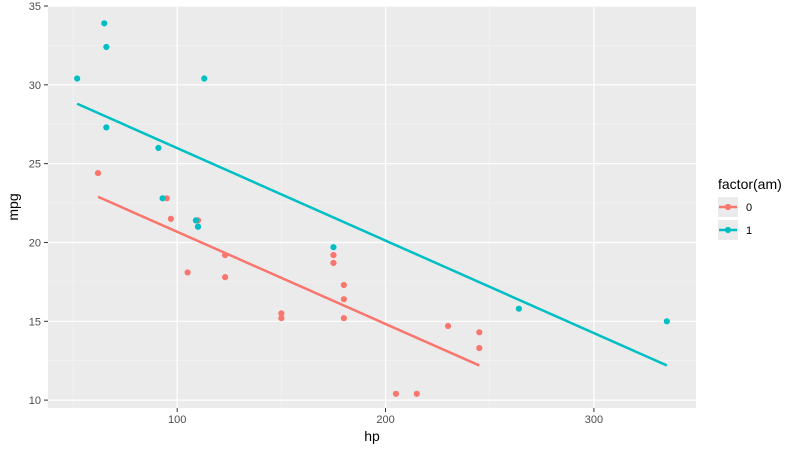 This screenshot has width=800, height=450. Describe the element at coordinates (38, 204) in the screenshot. I see `y-axis-ticks: 10 15 20 25 30 35` at that location.